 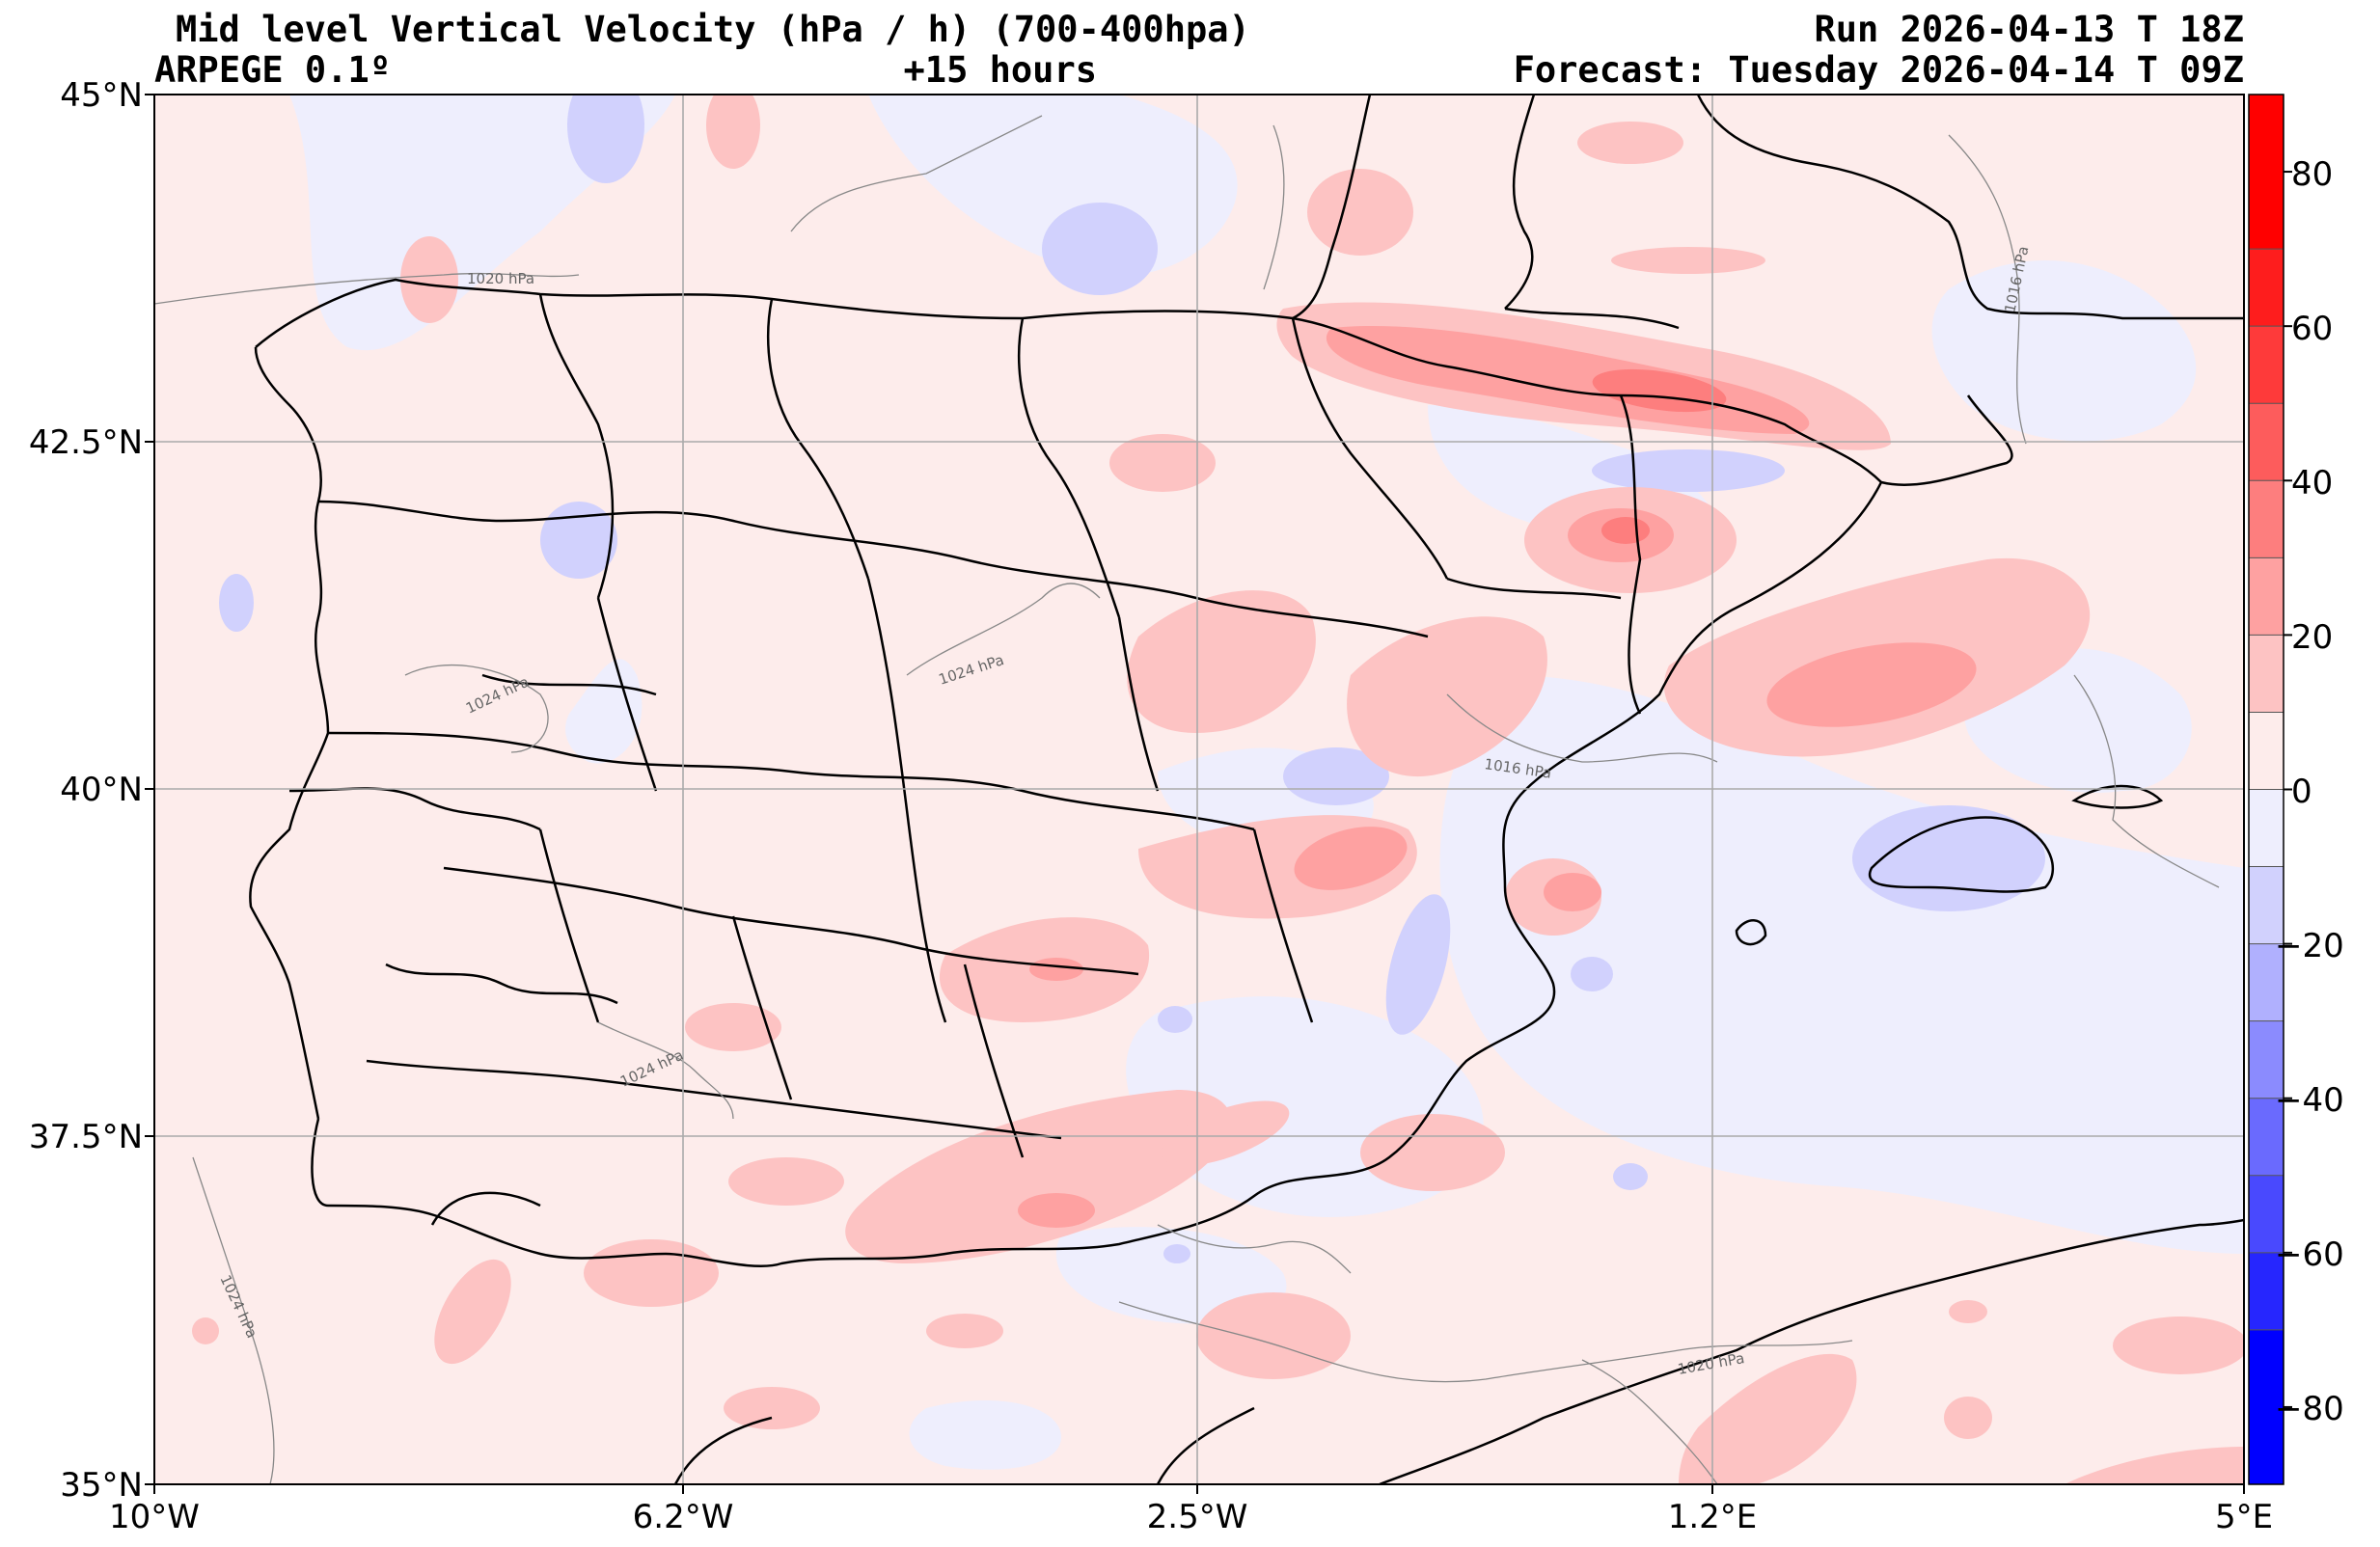 What do you see at coordinates (2310, 946) in the screenshot?
I see `colorbar-tick-label: −20` at bounding box center [2310, 946].